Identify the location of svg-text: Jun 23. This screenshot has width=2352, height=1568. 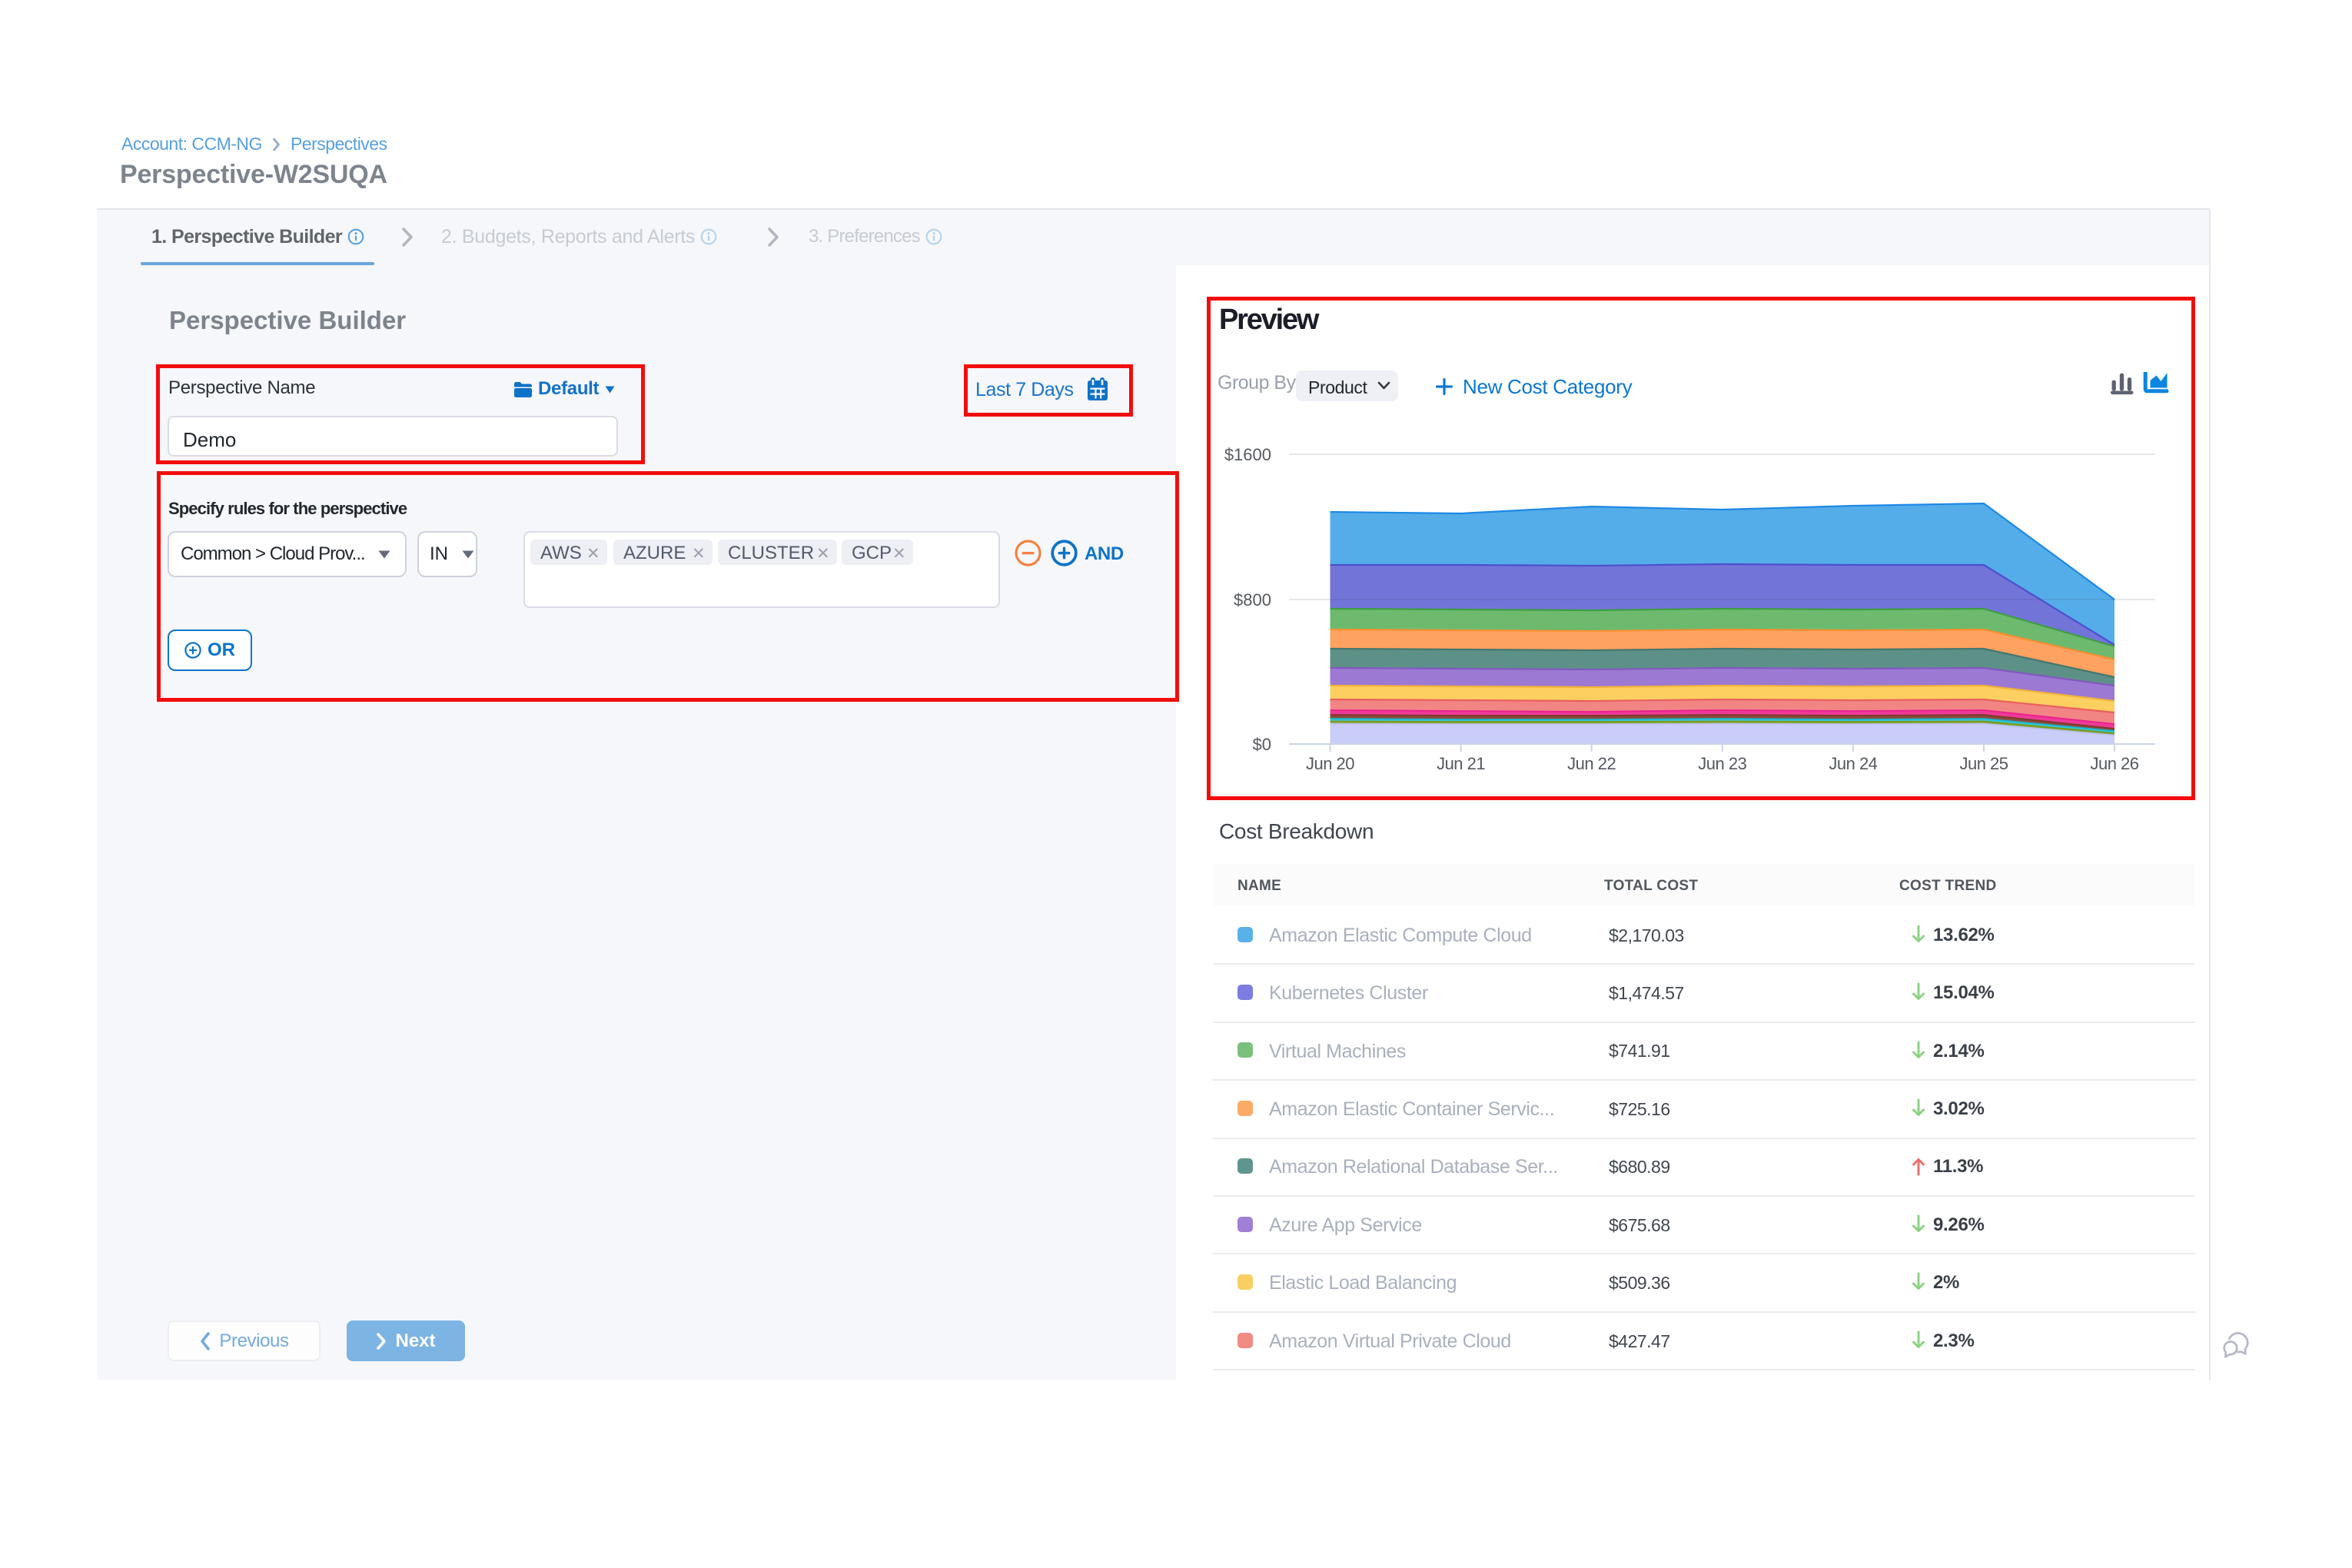
(1722, 763).